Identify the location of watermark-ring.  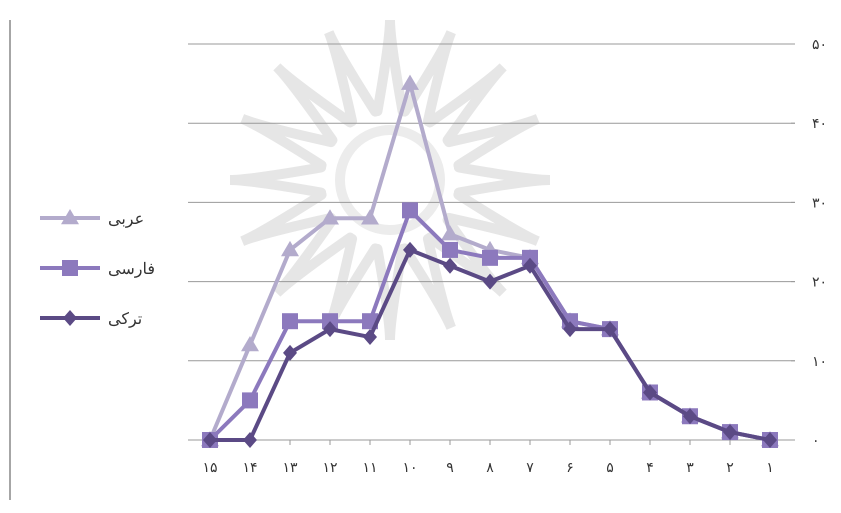
(390, 180).